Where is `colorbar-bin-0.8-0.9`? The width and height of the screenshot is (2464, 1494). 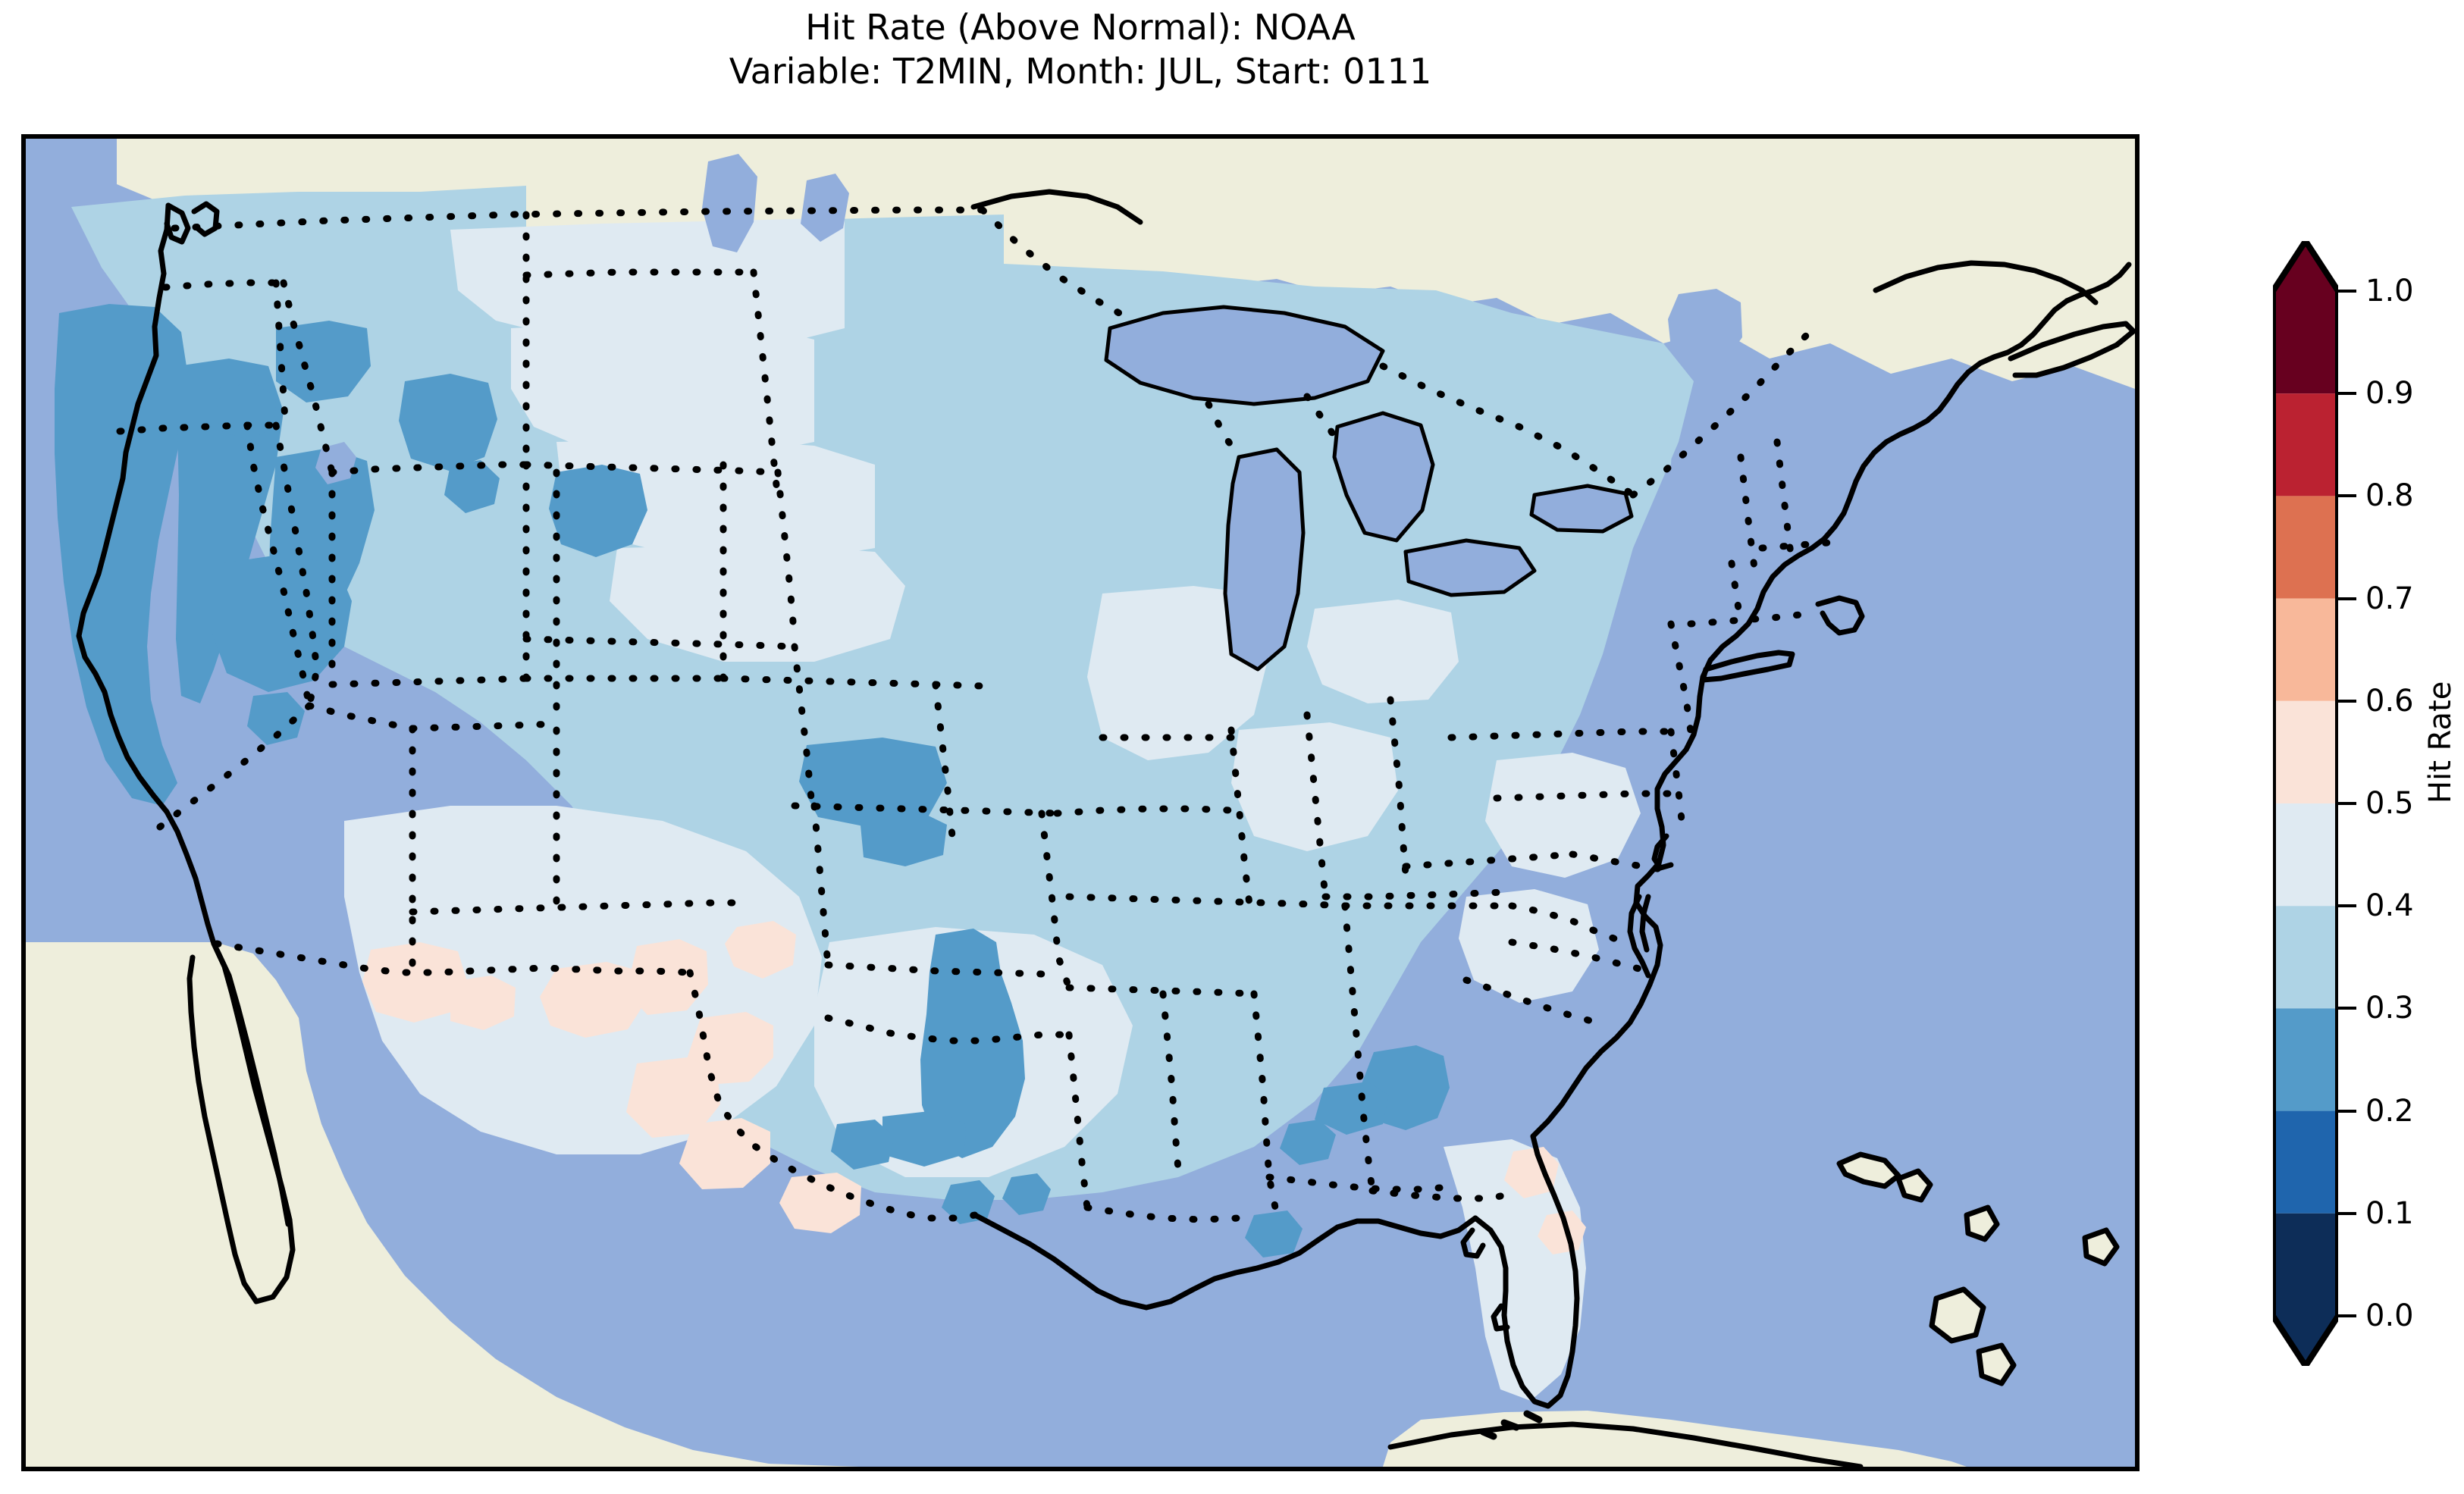 colorbar-bin-0.8-0.9 is located at coordinates (2305, 444).